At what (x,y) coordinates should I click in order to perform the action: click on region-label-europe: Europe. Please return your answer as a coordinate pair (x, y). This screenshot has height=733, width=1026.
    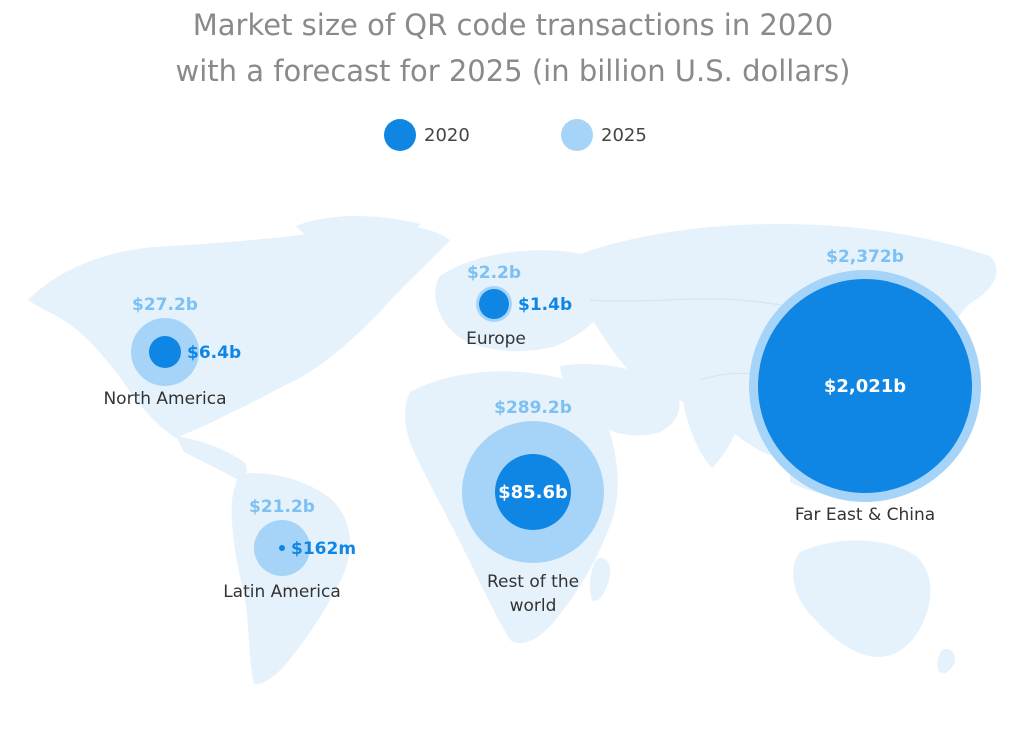
    Looking at the image, I should click on (496, 339).